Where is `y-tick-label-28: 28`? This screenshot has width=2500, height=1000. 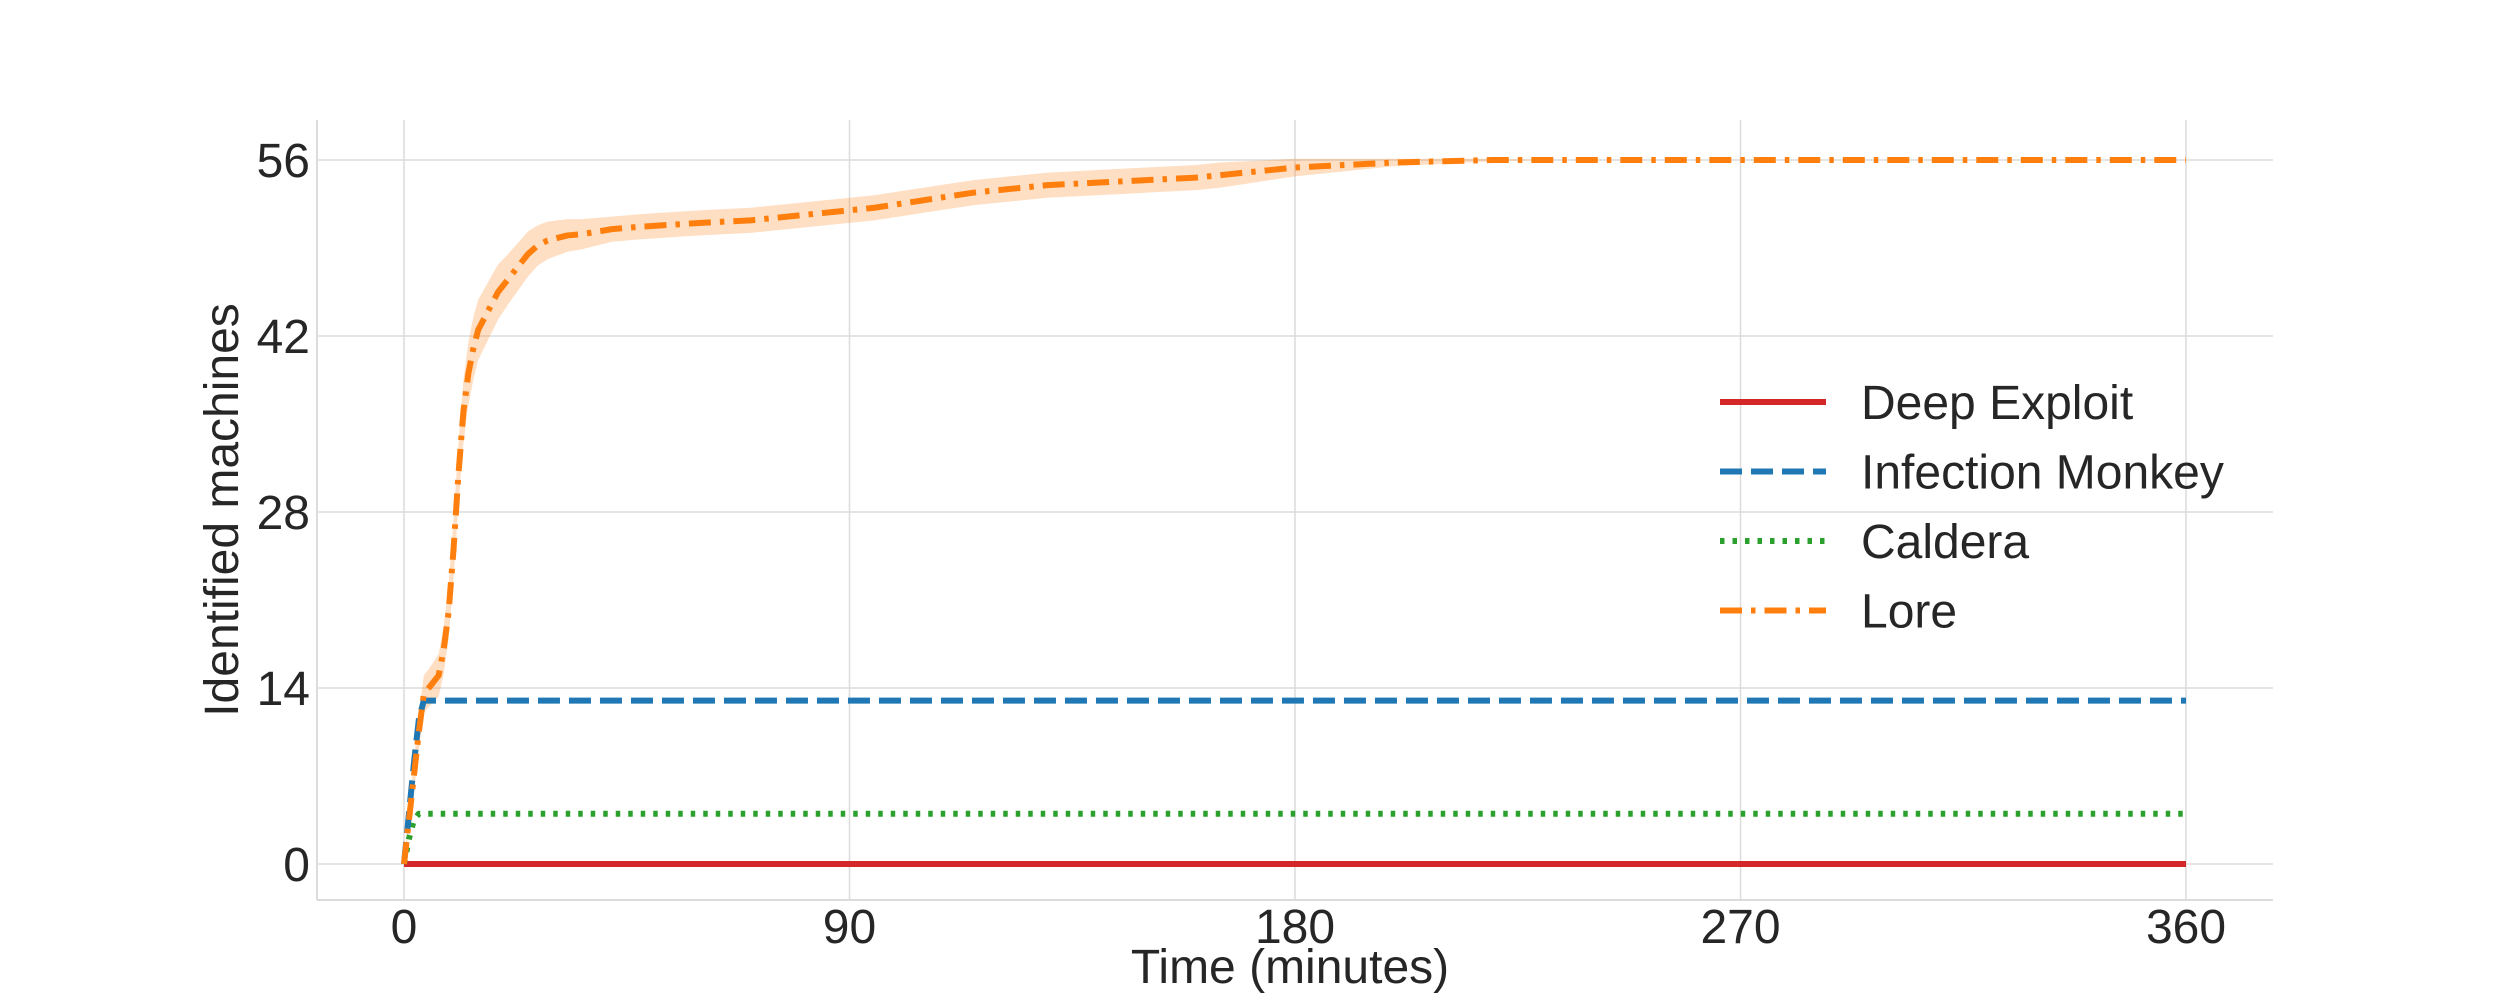 y-tick-label-28: 28 is located at coordinates (283, 513).